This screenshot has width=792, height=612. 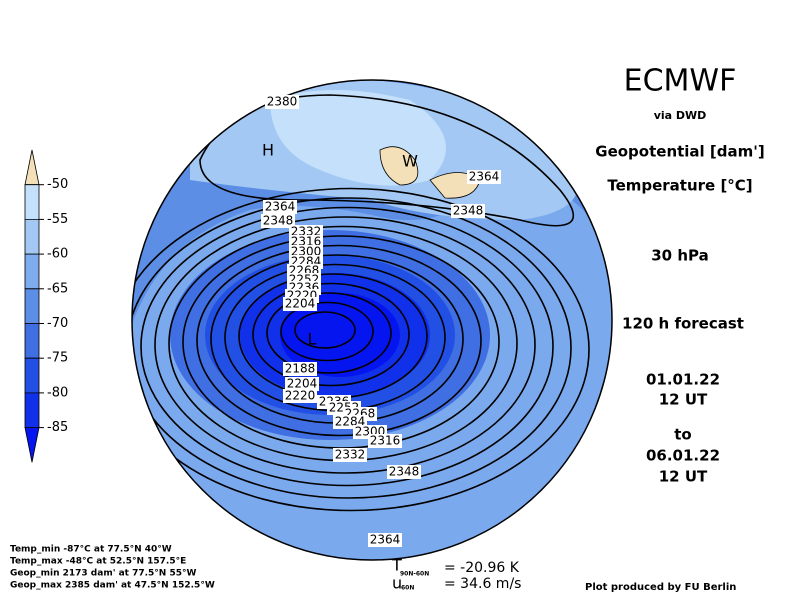 What do you see at coordinates (57, 323) in the screenshot?
I see `colorbar-label: -70` at bounding box center [57, 323].